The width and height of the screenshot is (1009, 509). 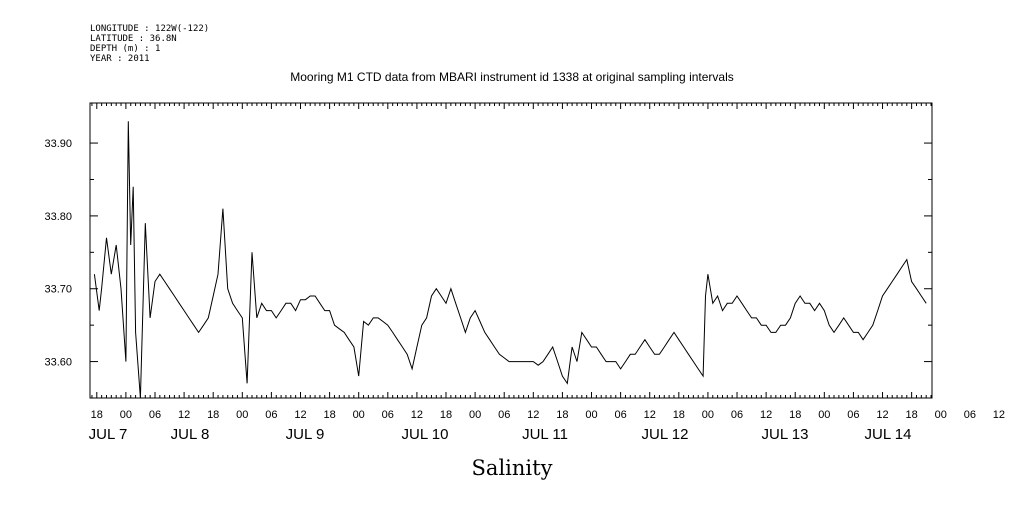 I want to click on x-day-label: JUL 12, so click(x=665, y=434).